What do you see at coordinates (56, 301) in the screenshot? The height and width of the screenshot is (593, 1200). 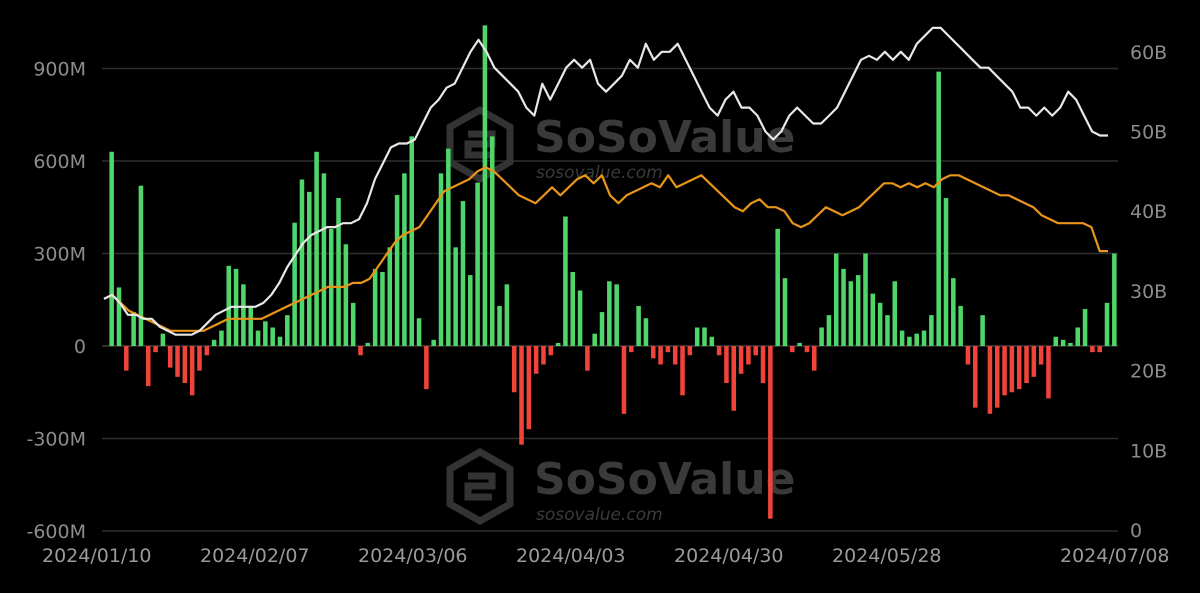 I see `left-axis-ticks: 900M 600M 300M 0 -300M -600M` at bounding box center [56, 301].